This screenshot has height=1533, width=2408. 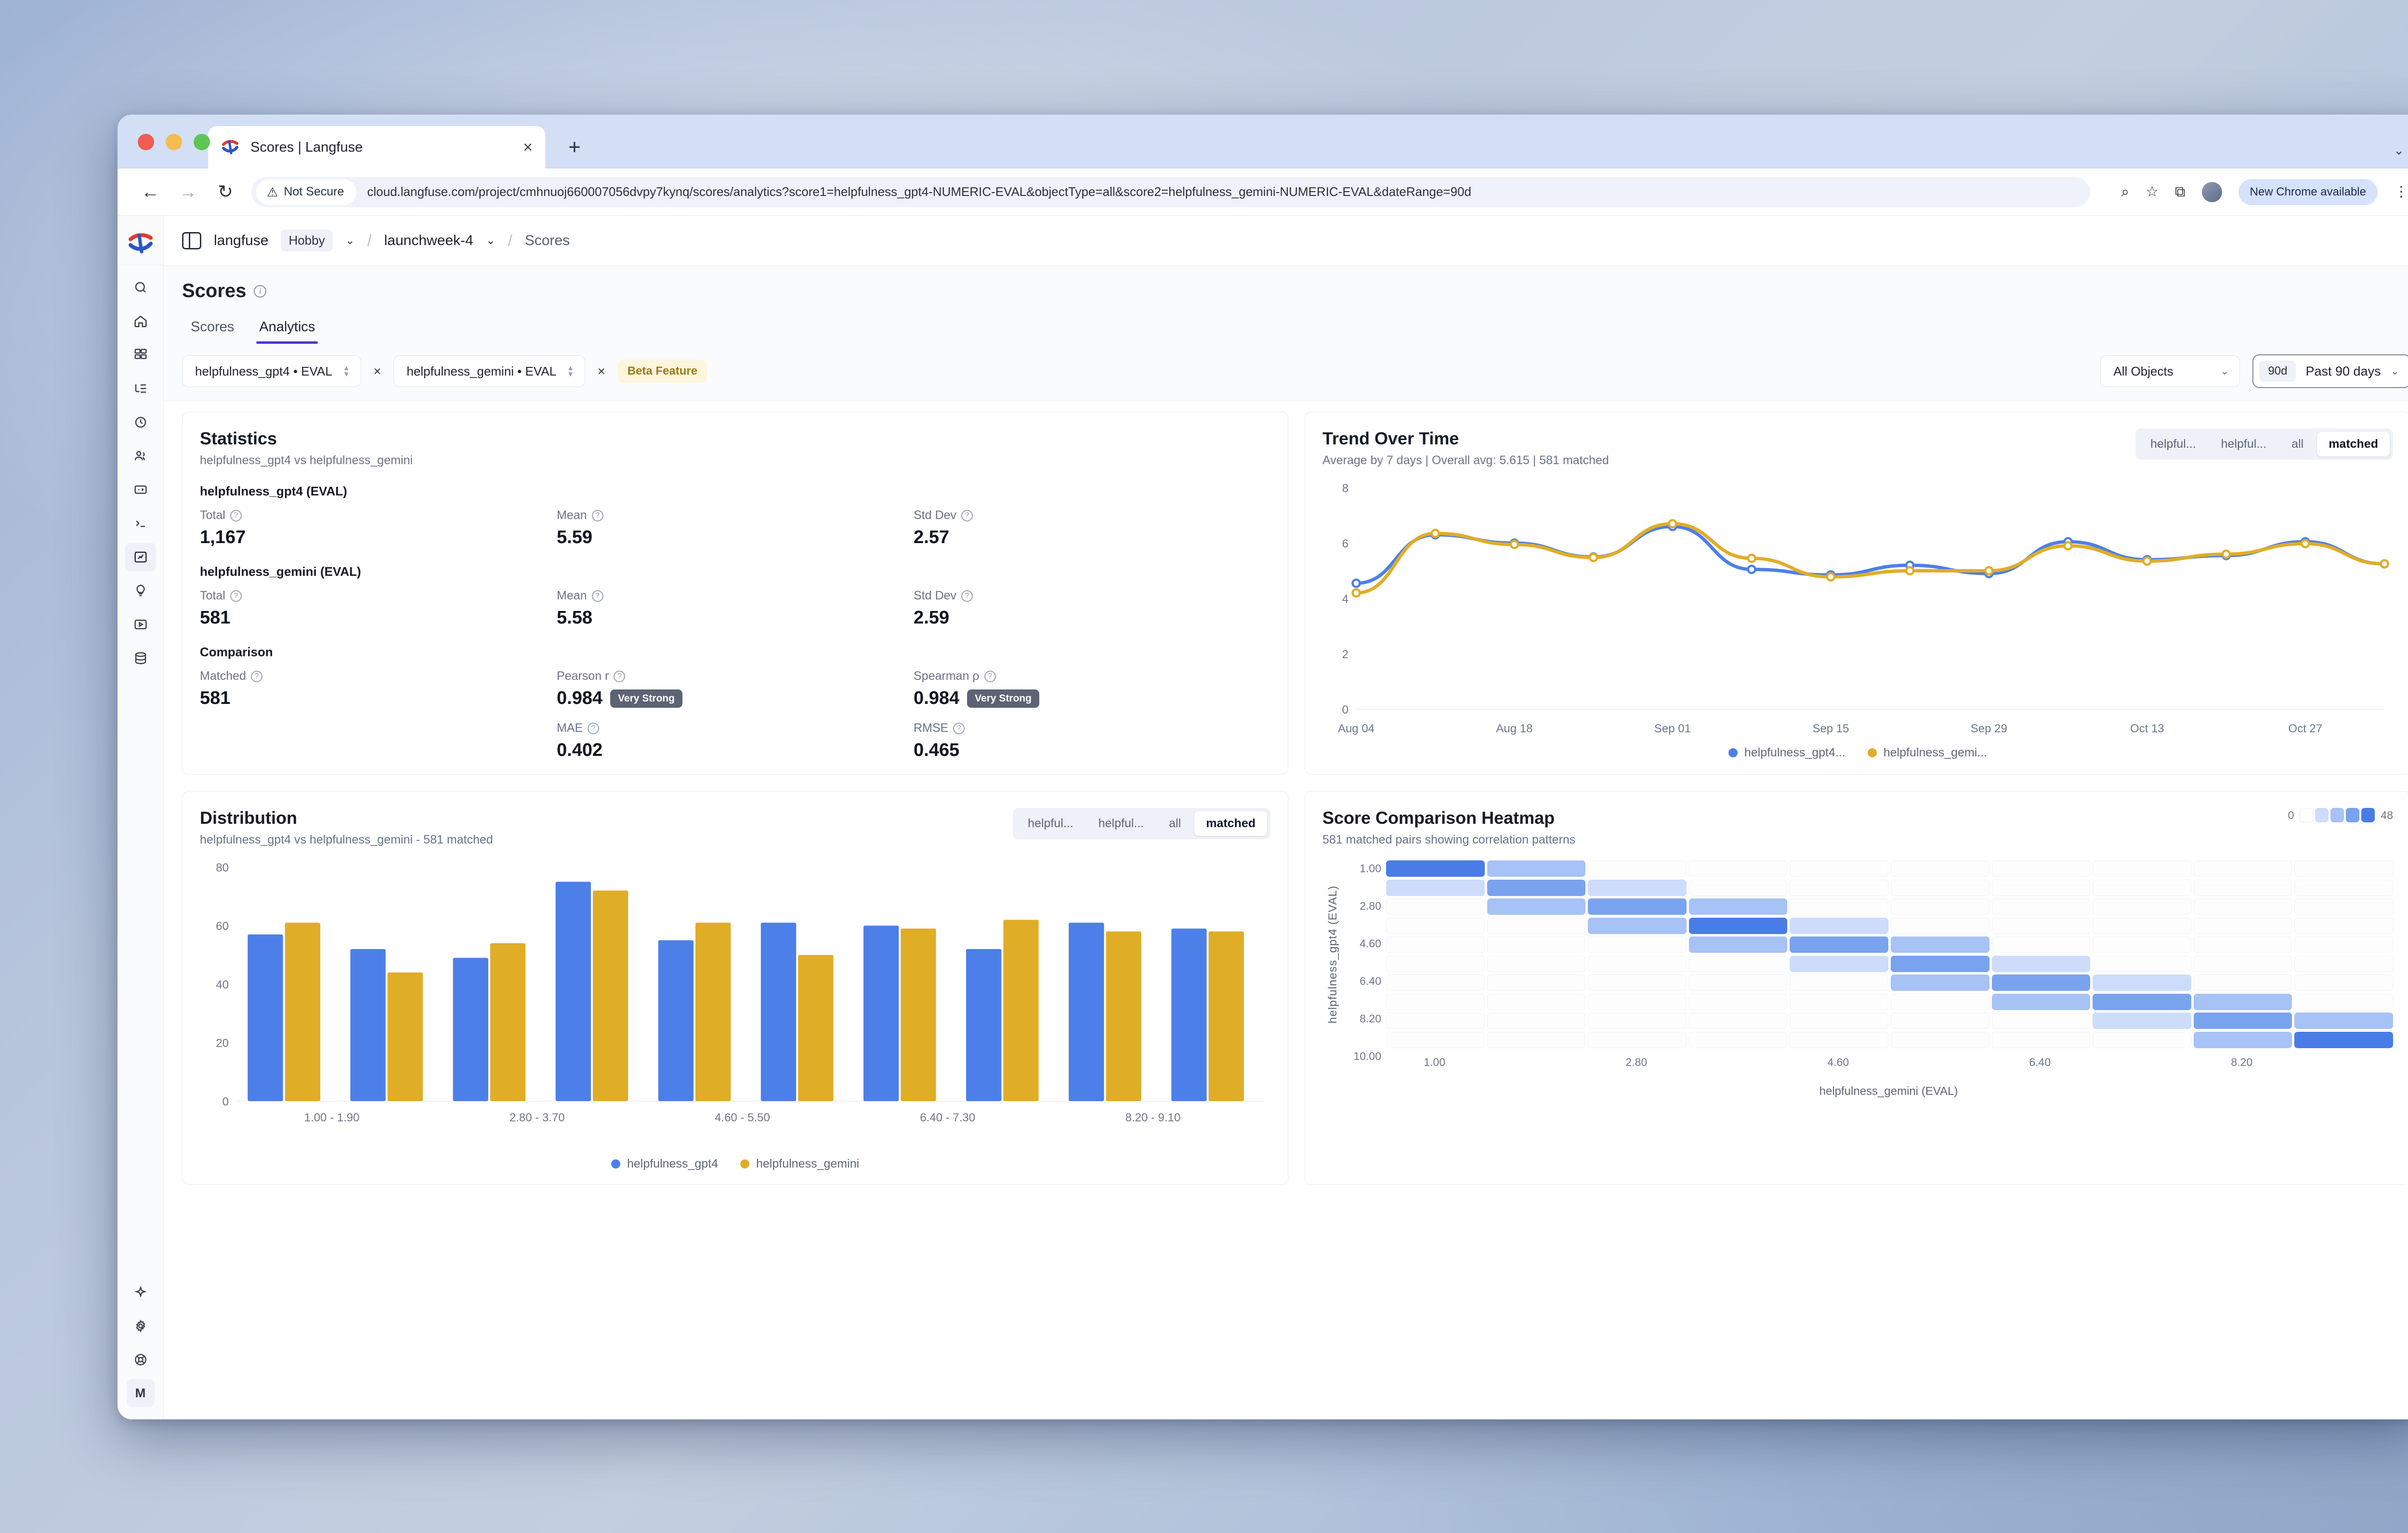 What do you see at coordinates (140, 1326) in the screenshot?
I see `sidebar-item-settings` at bounding box center [140, 1326].